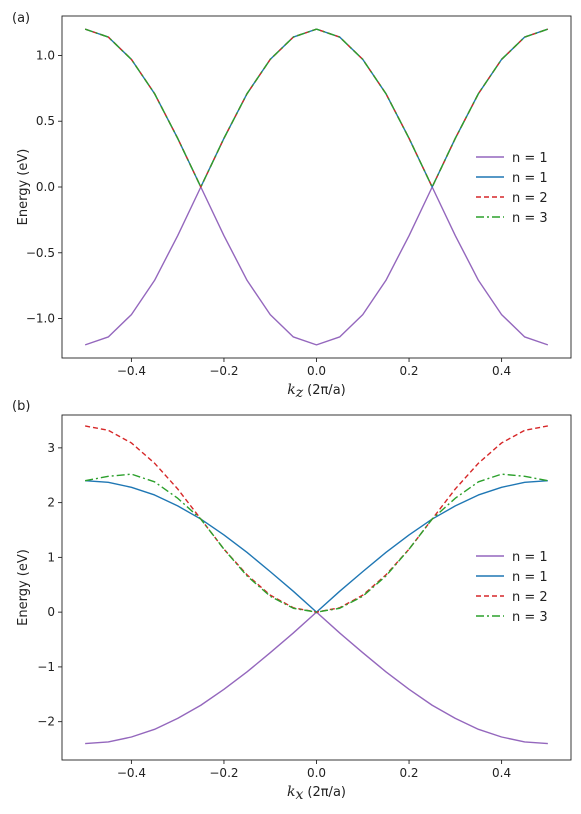  Describe the element at coordinates (51, 557) in the screenshot. I see `y-tick-label: 1` at that location.